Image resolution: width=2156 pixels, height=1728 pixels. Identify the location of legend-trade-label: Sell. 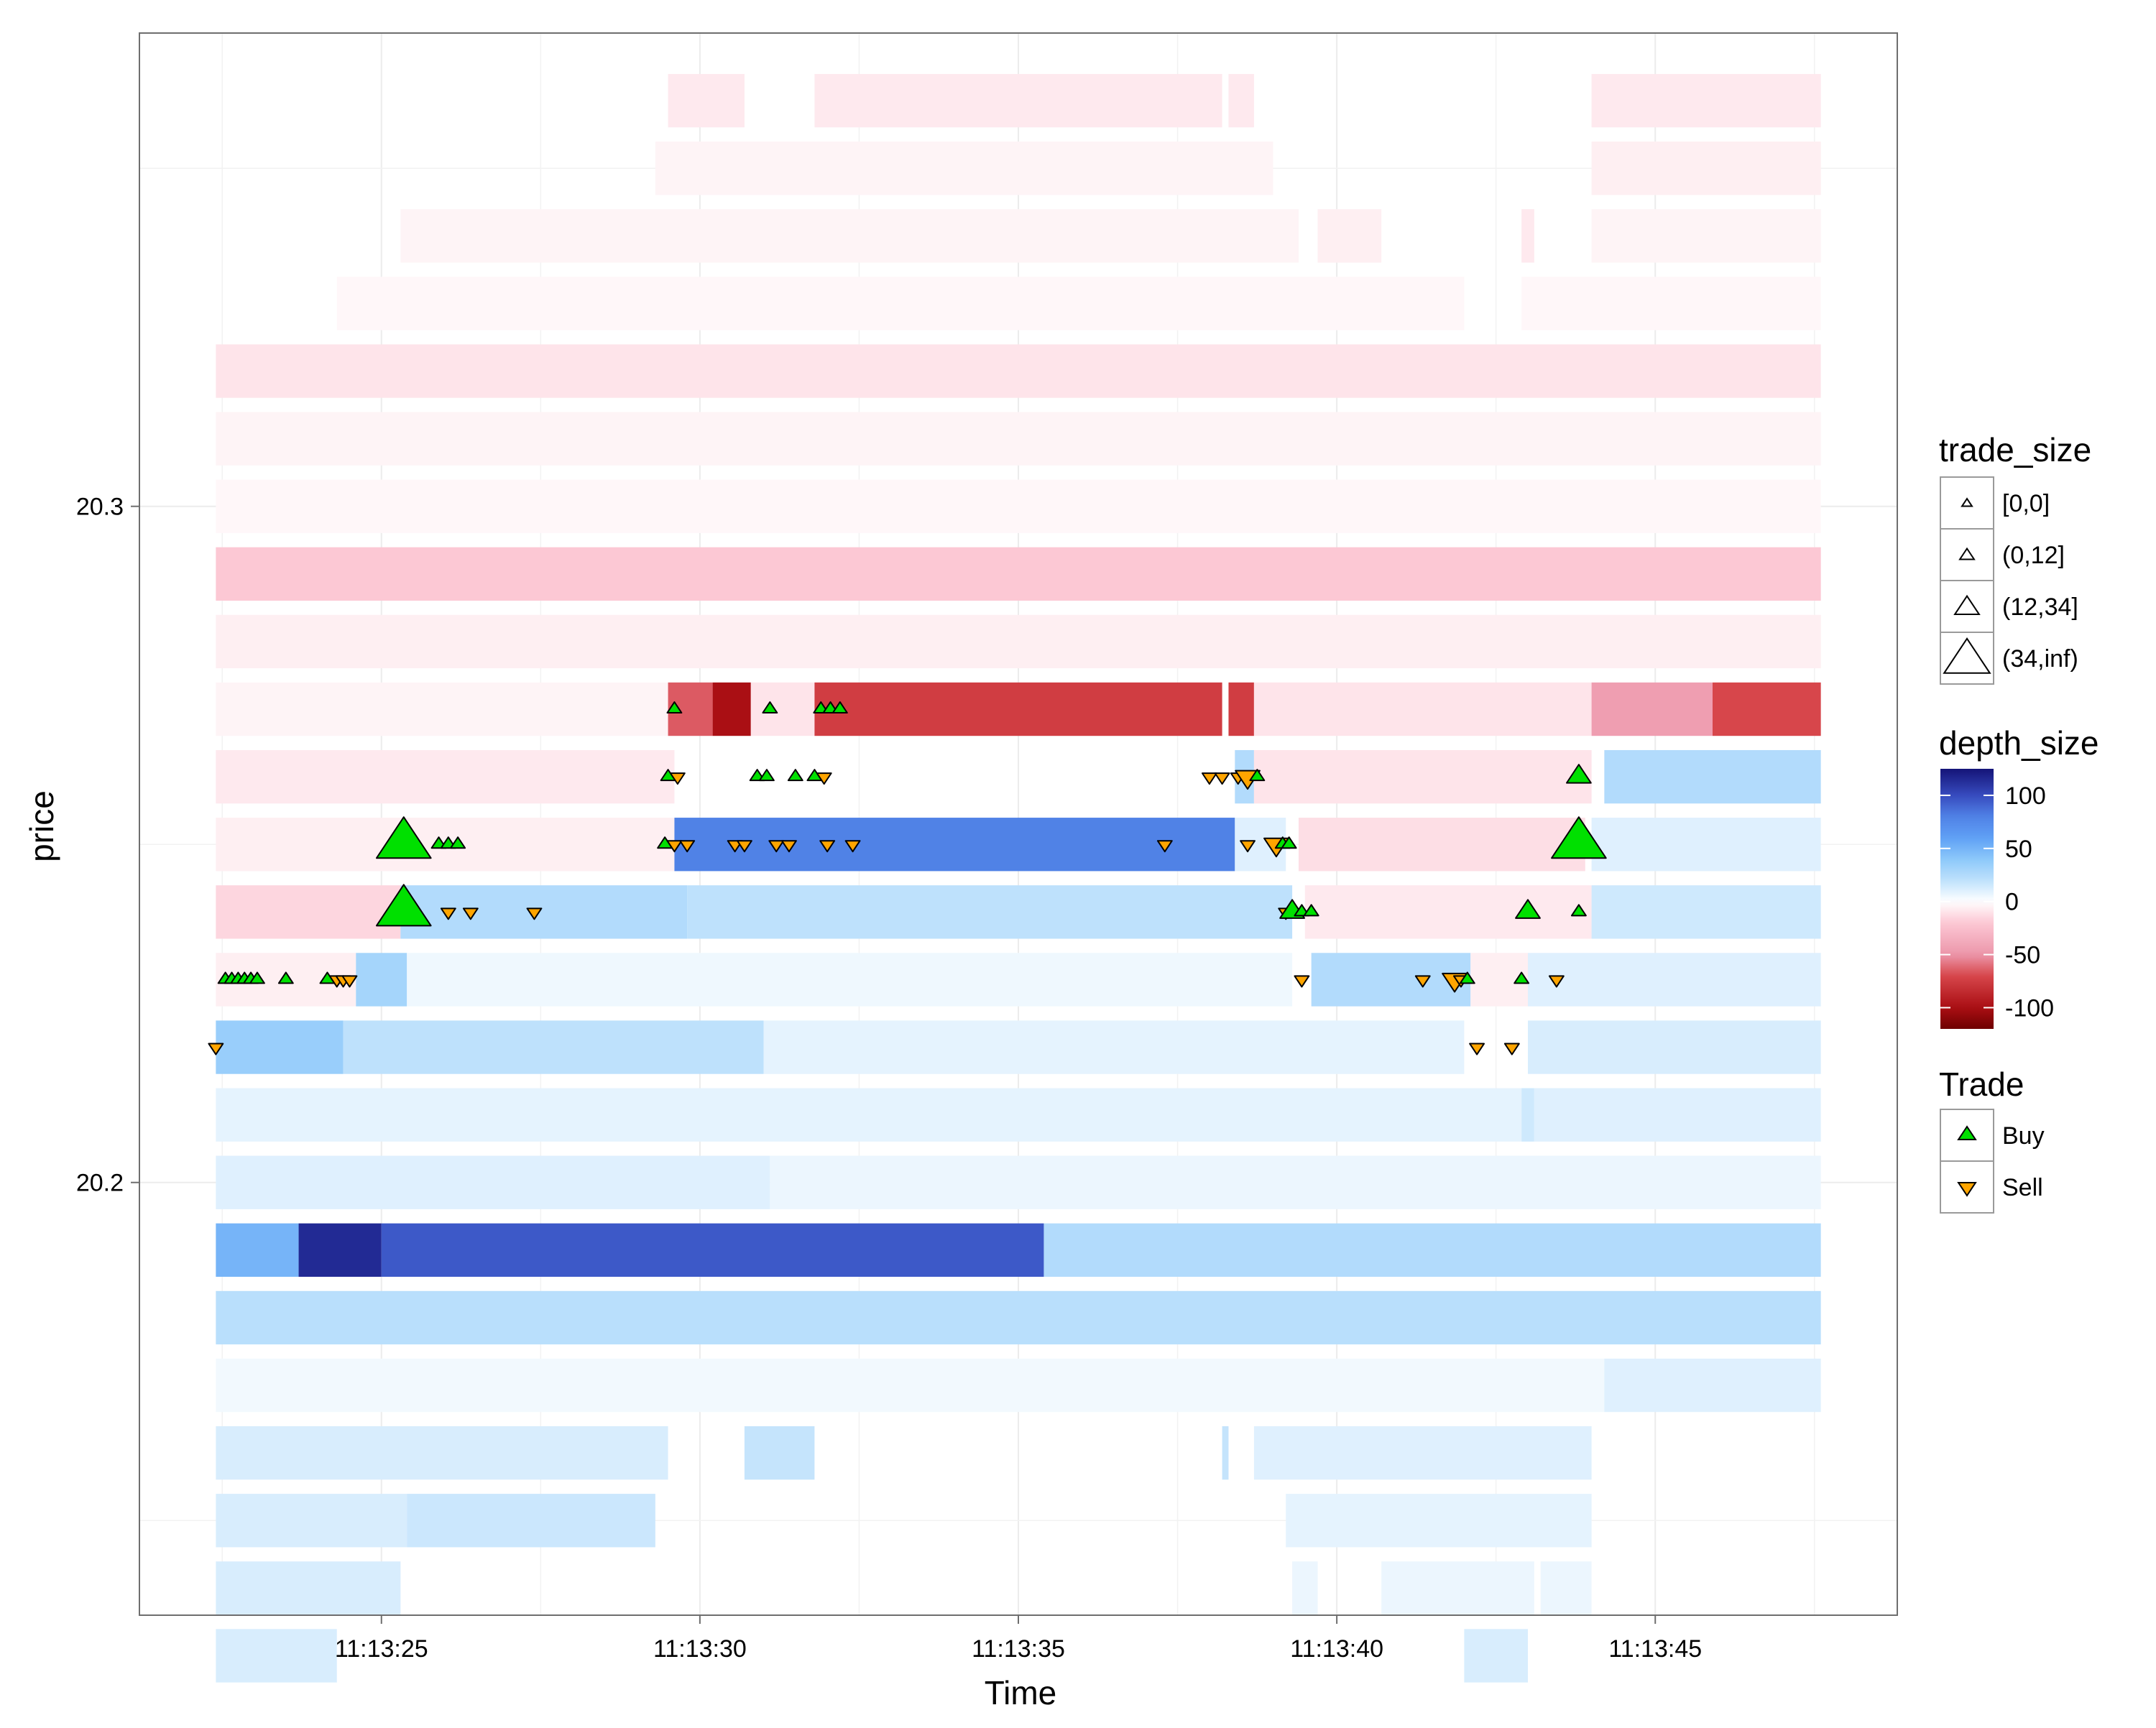
(2023, 1187).